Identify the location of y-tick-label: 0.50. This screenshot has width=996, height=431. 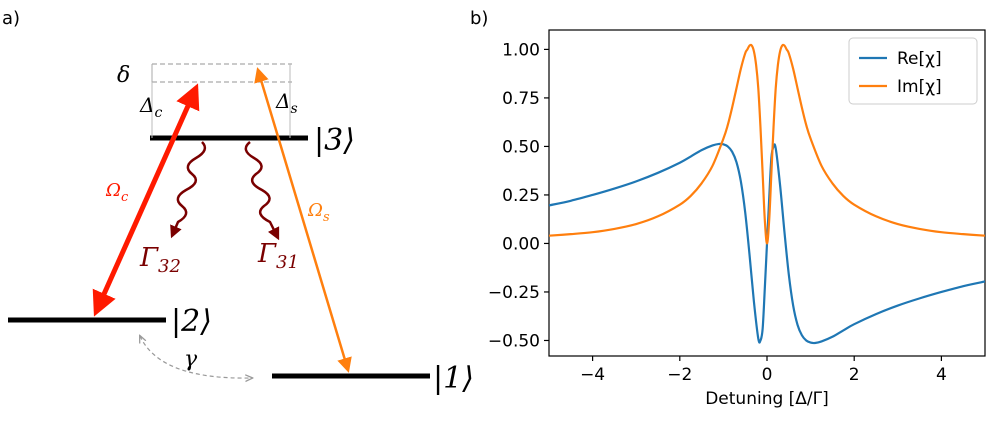
(521, 147).